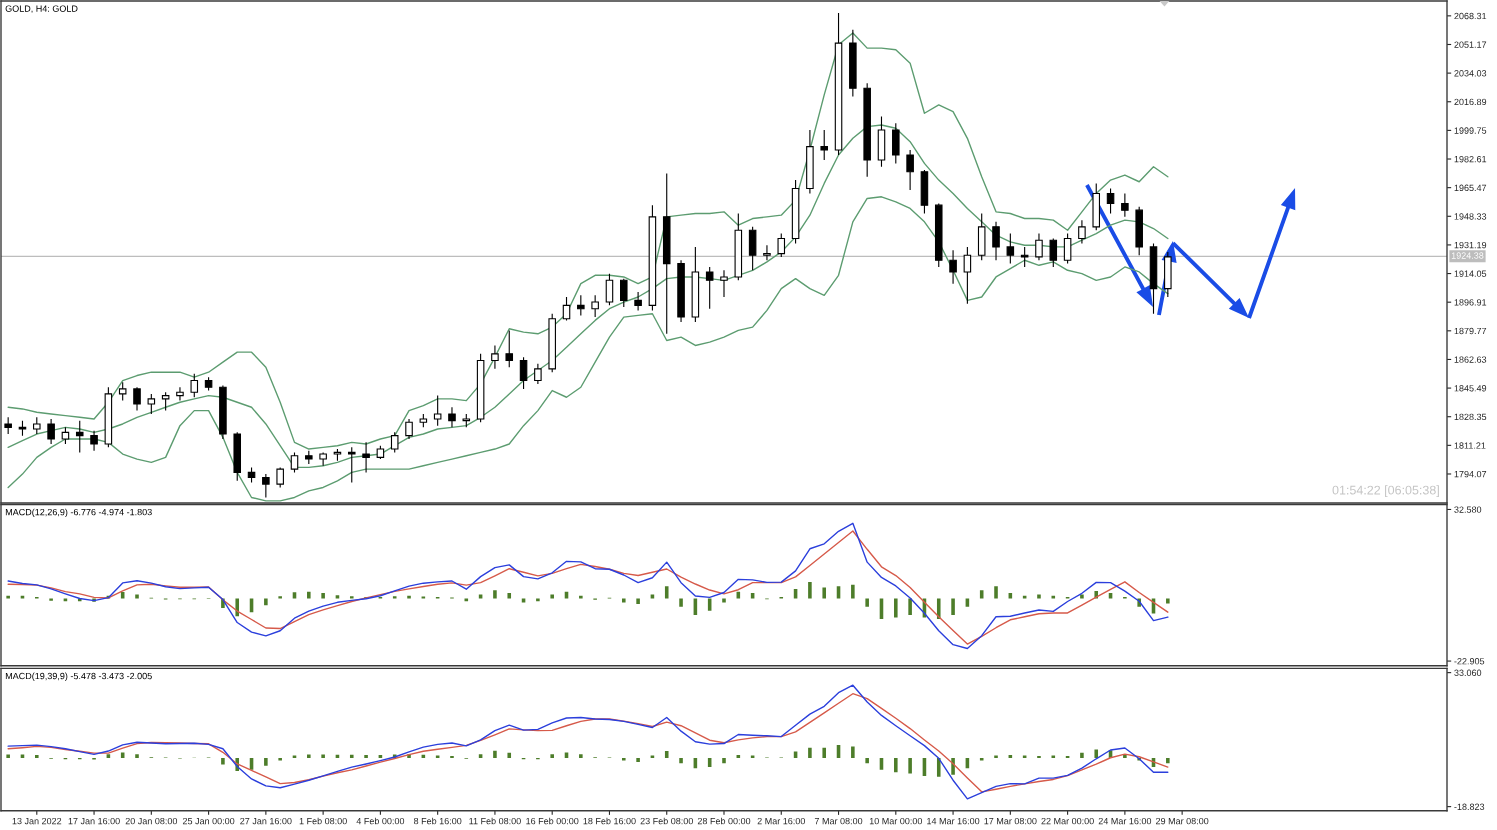 This screenshot has height=830, width=1497. I want to click on x-tick-label: 17 Jan 16:00, so click(94, 821).